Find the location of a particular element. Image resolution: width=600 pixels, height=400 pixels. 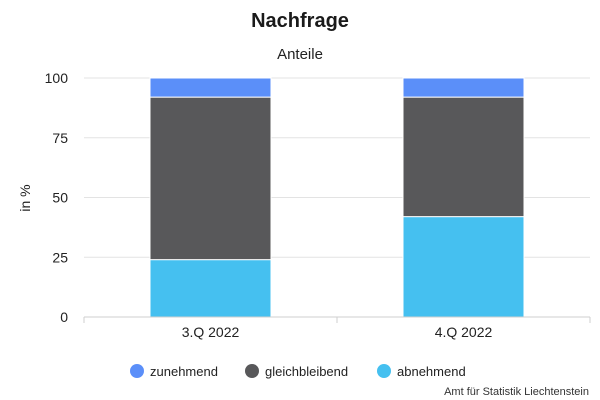

legend-item-abnehmend: abnehmend is located at coordinates (421, 371).